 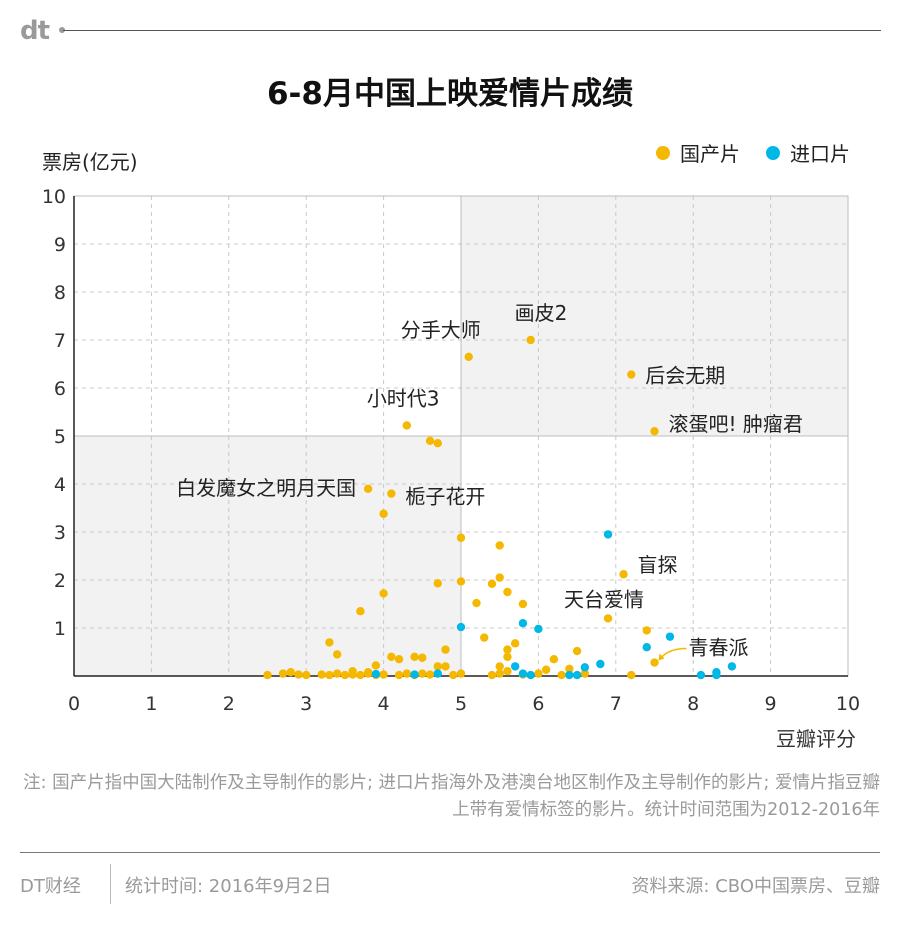 I want to click on annotation-label: 滚蛋吧! 肿瘤君, so click(x=736, y=424).